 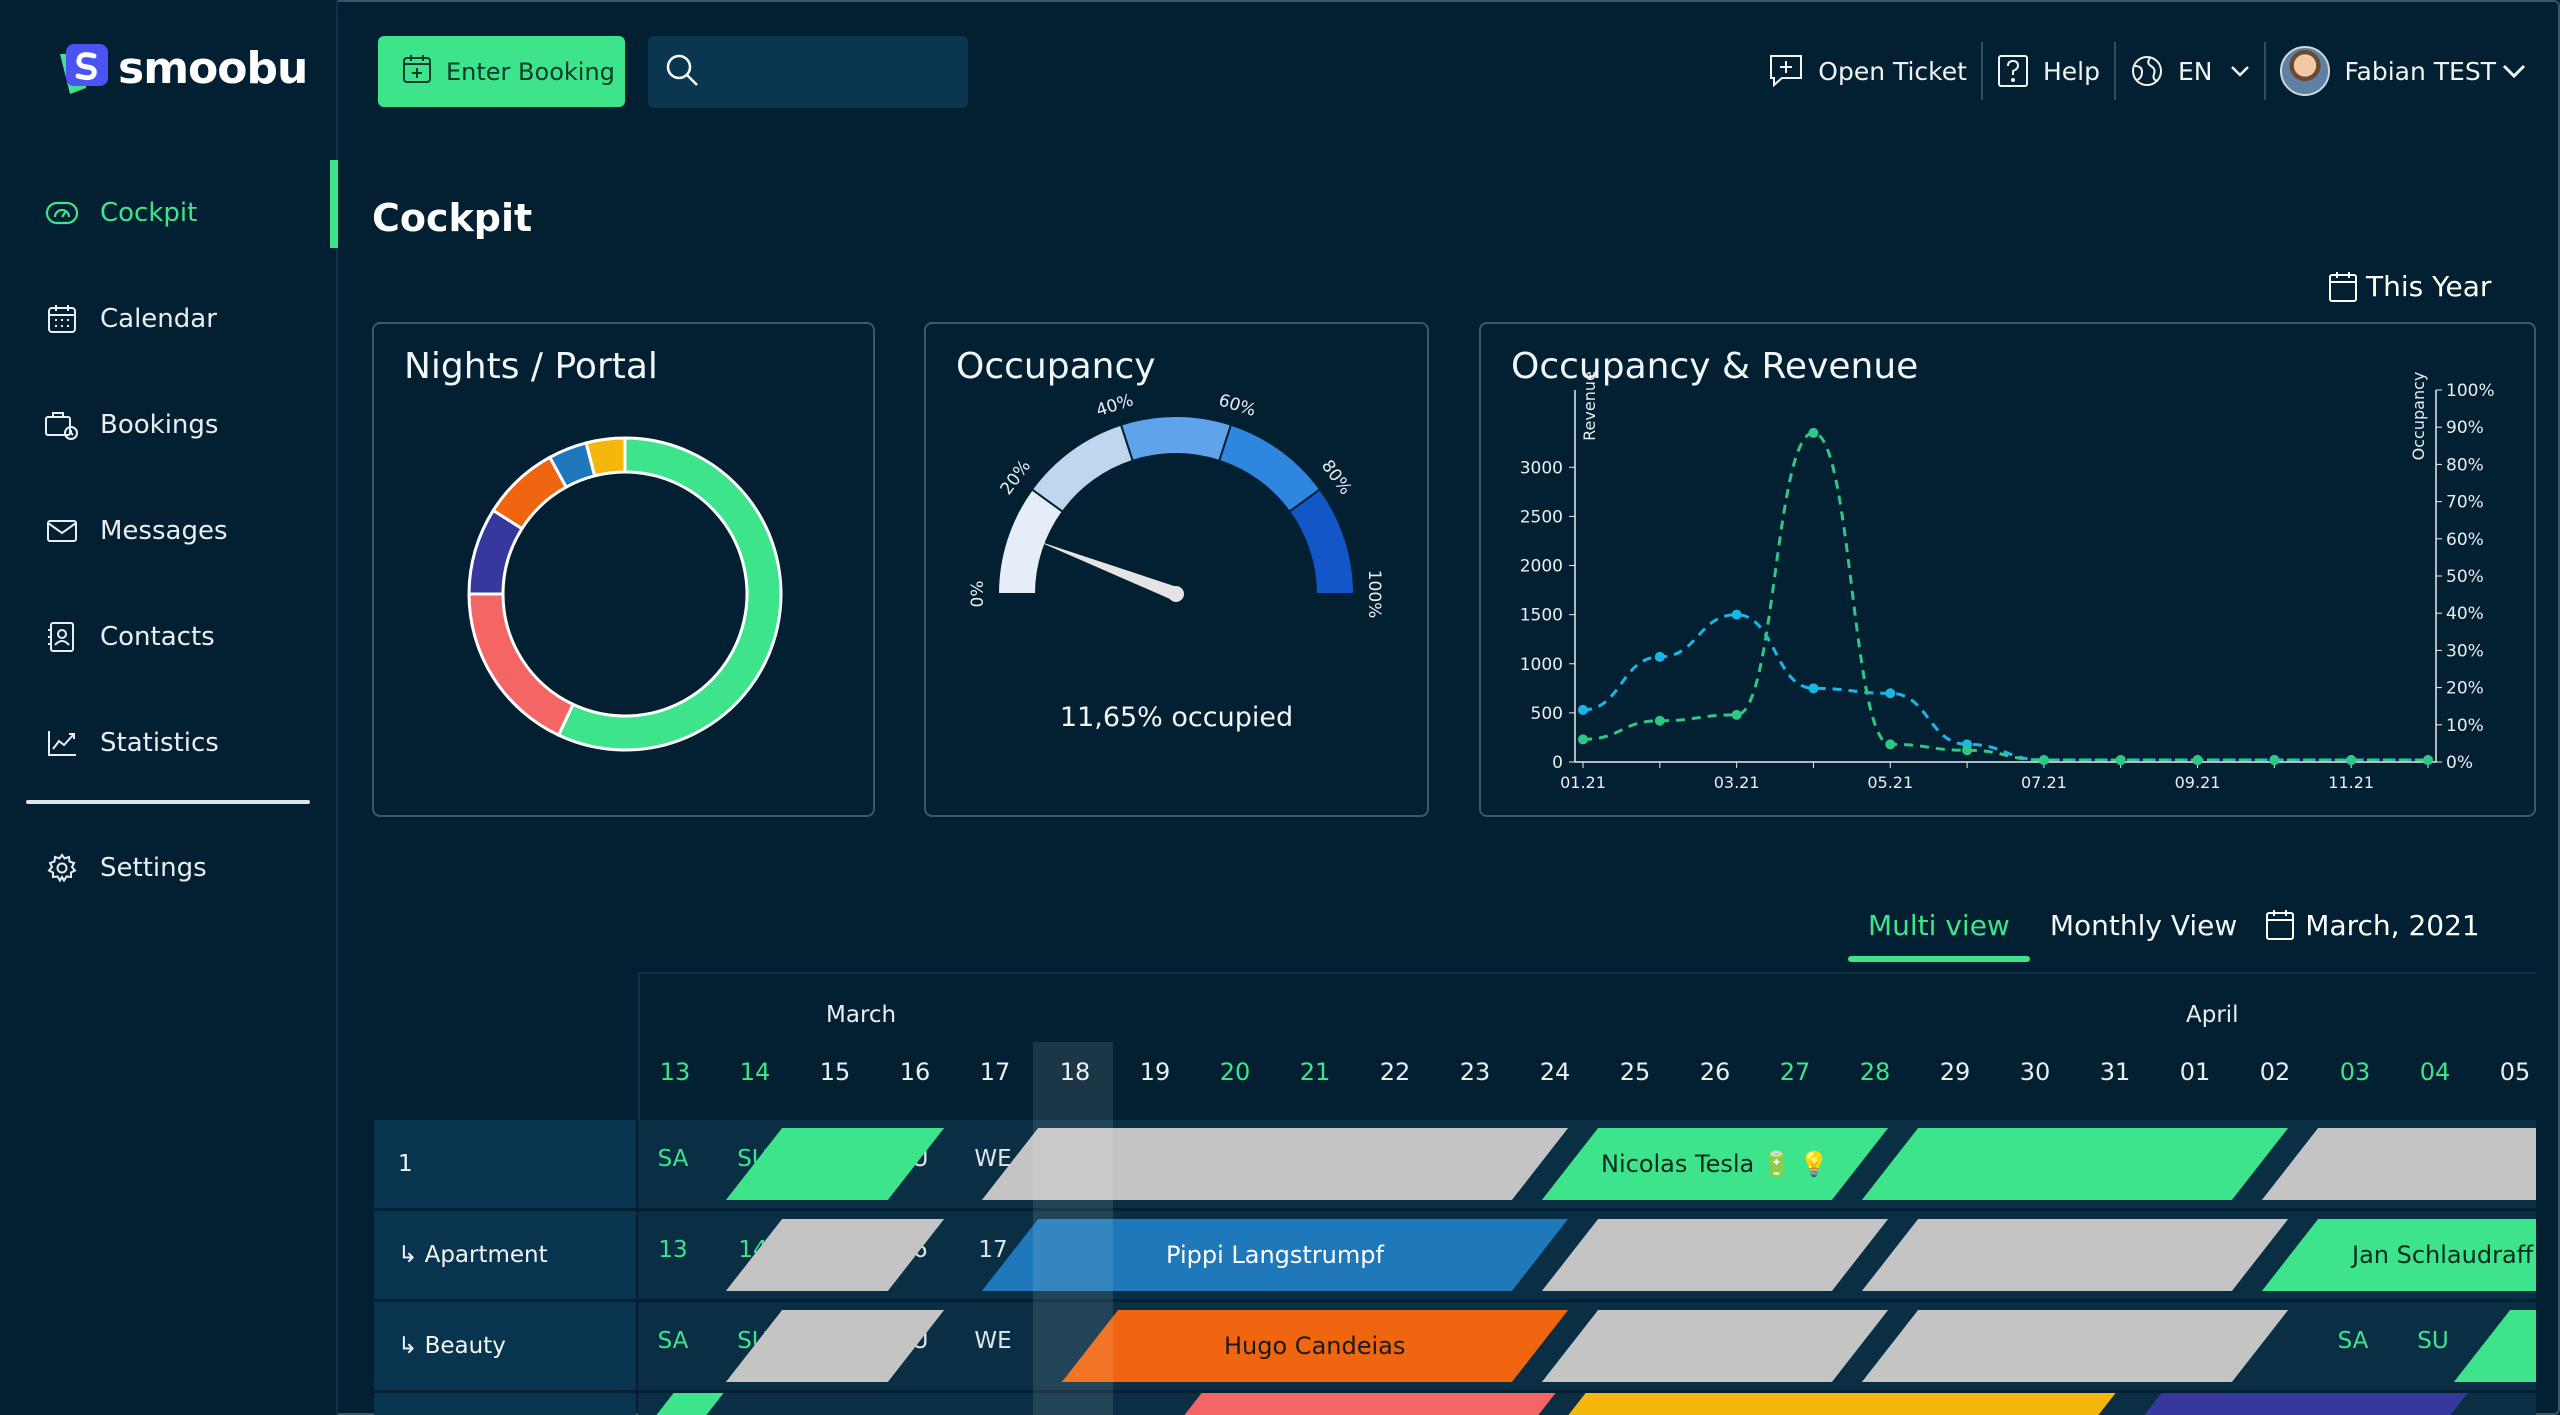 What do you see at coordinates (2409, 286) in the screenshot?
I see `period-selector: This Year` at bounding box center [2409, 286].